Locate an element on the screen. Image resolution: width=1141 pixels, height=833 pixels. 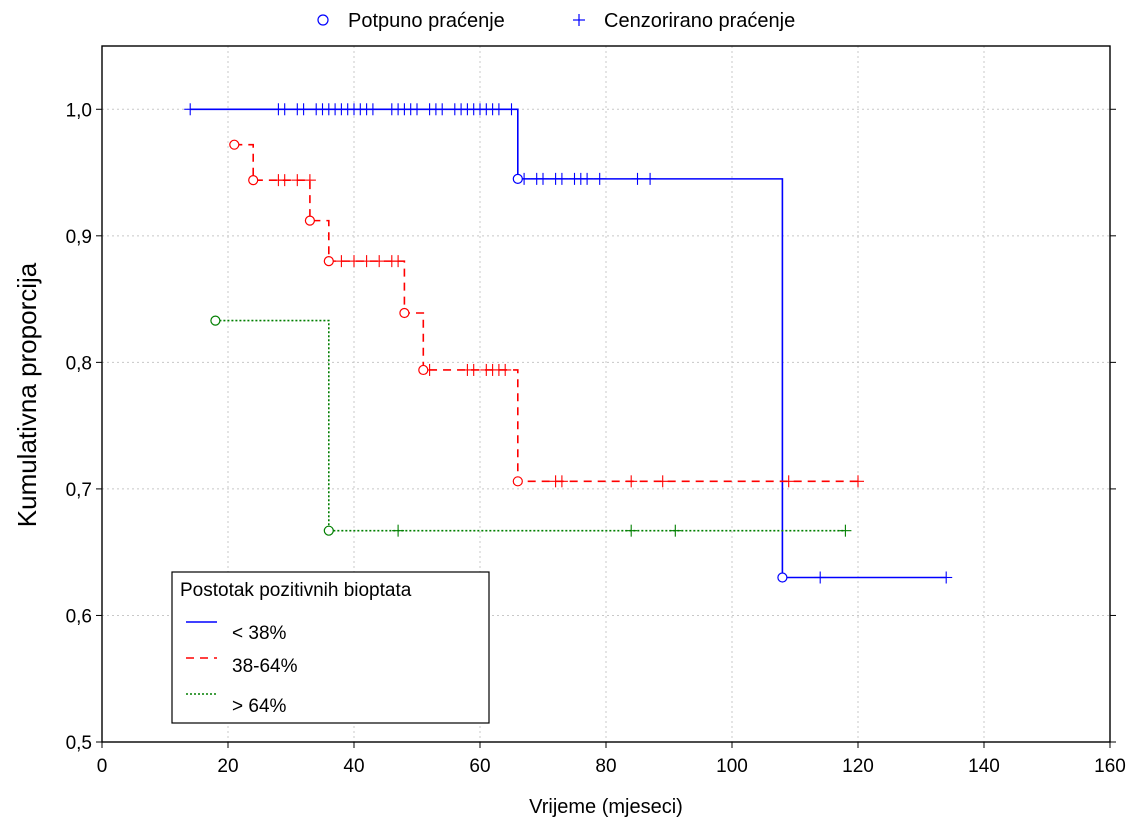
circle-marker-icon is located at coordinates (323, 20).